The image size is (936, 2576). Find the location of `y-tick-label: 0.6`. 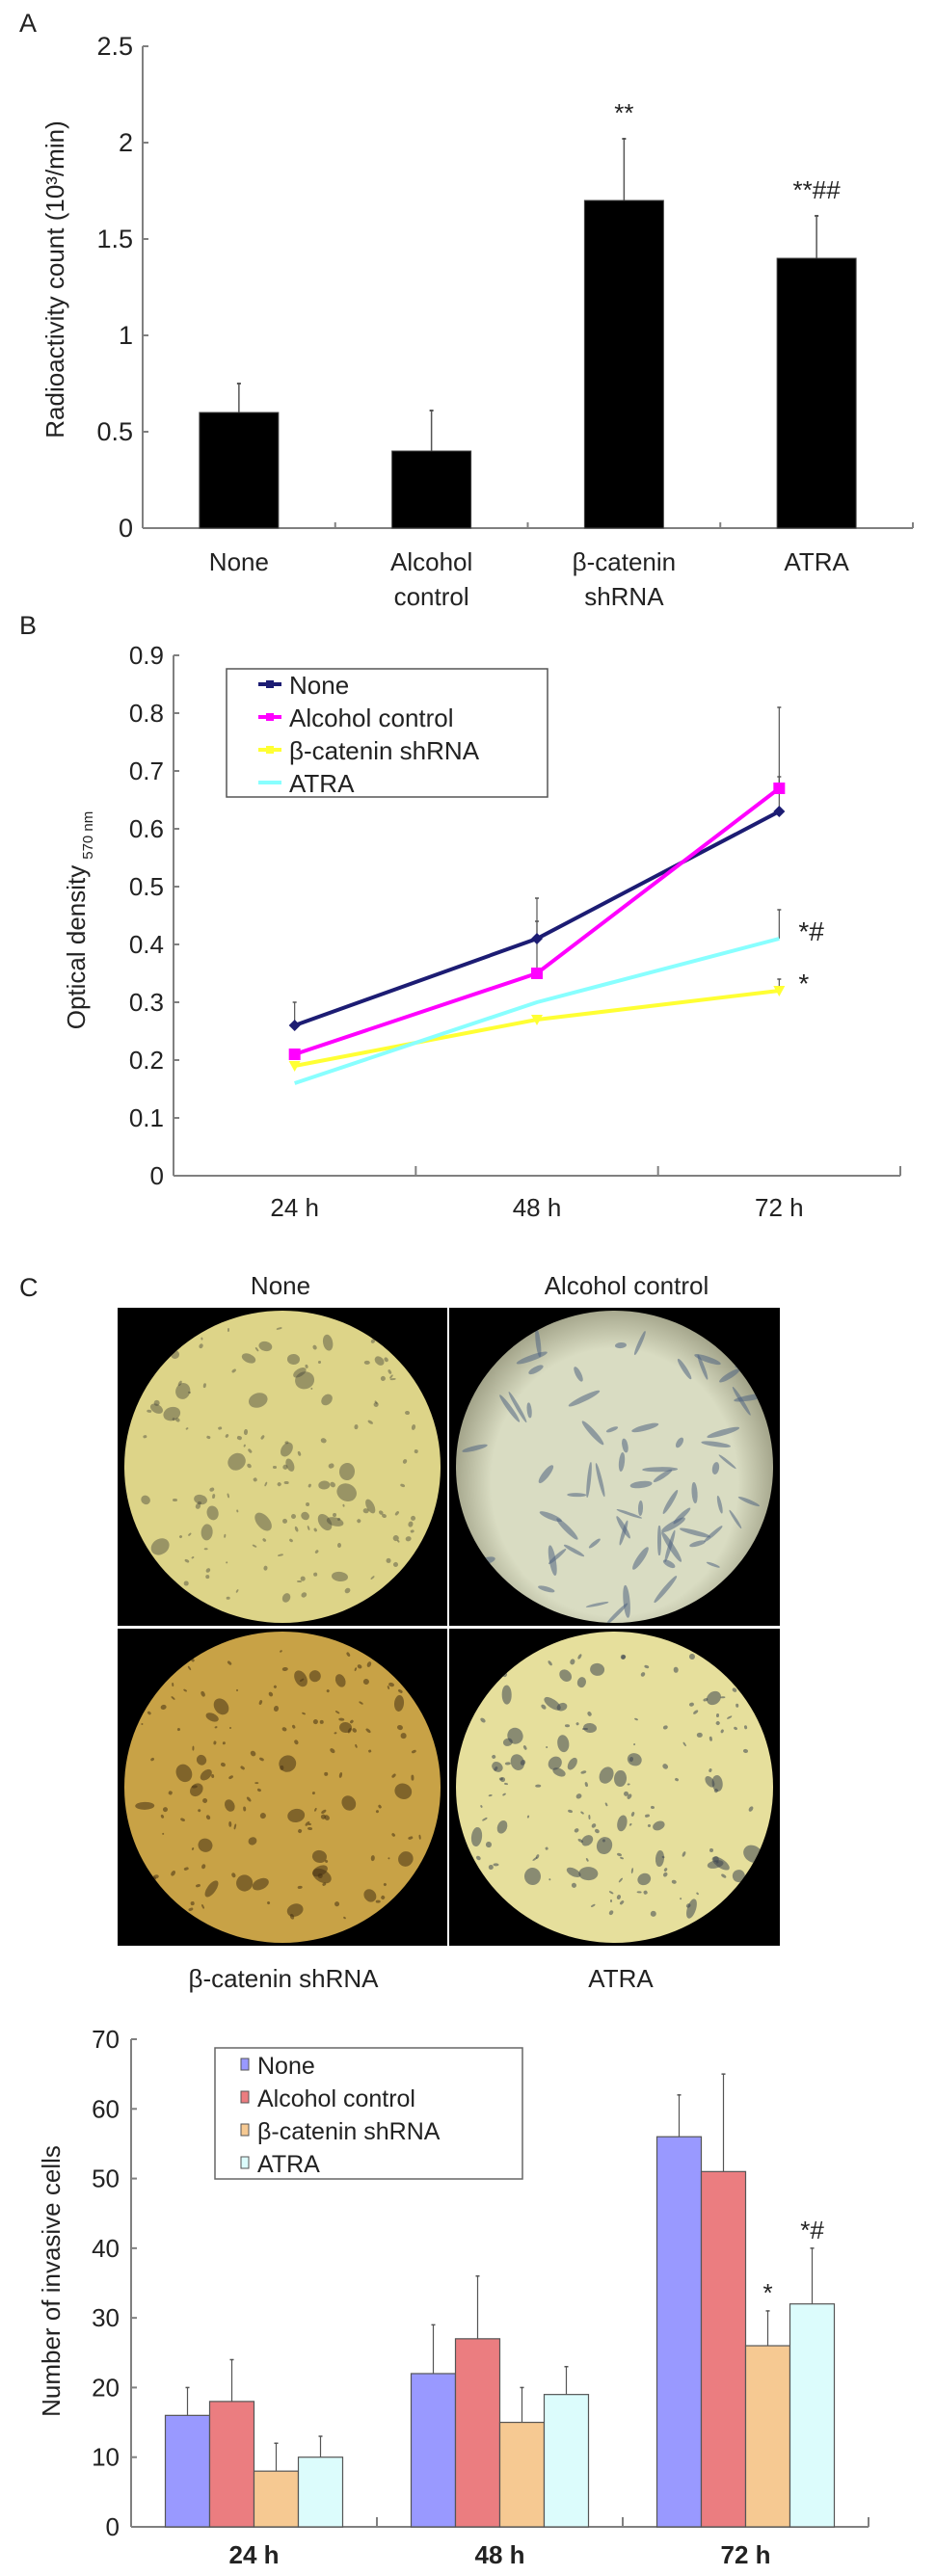

y-tick-label: 0.6 is located at coordinates (146, 828).